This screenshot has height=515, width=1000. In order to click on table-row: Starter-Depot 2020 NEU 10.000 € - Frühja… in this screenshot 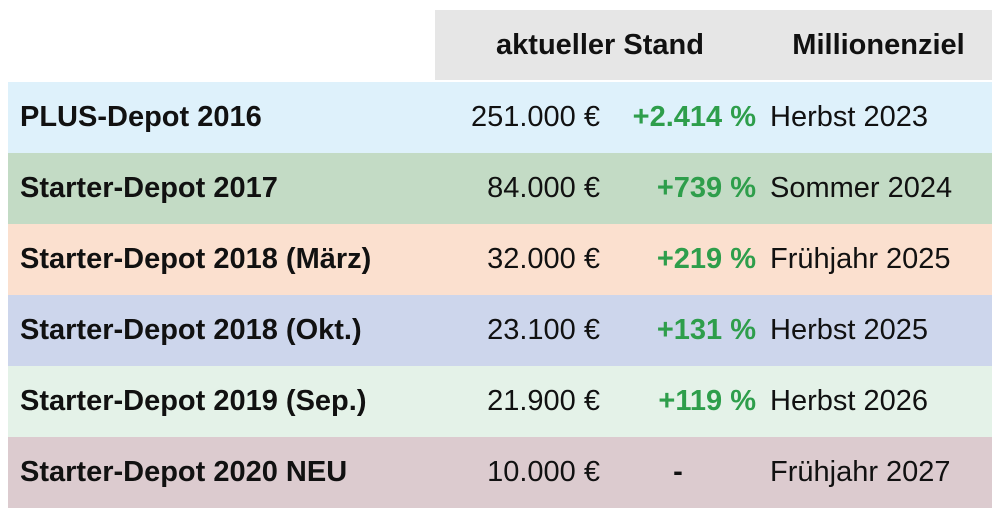, I will do `click(500, 472)`.